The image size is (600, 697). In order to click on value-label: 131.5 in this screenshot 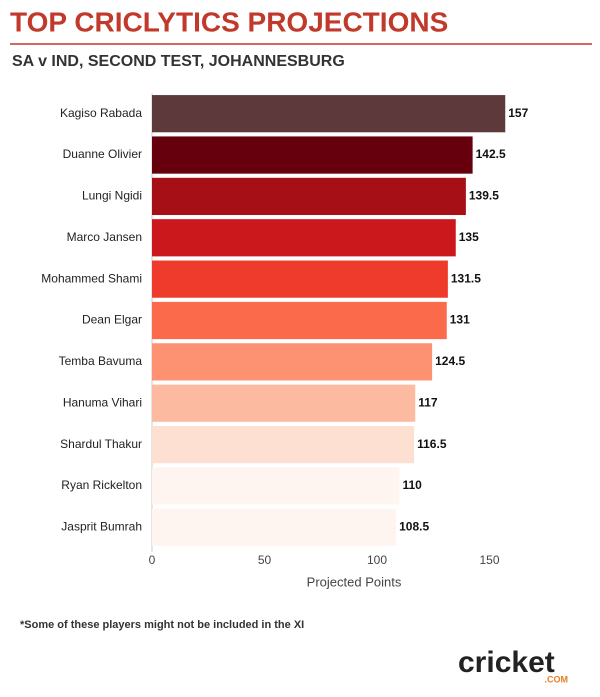, I will do `click(466, 278)`.